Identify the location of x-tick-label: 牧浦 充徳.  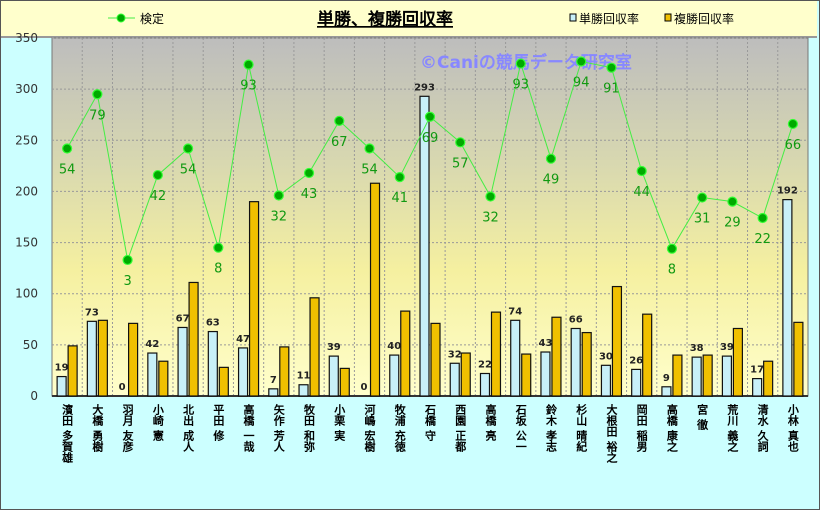
(400, 428).